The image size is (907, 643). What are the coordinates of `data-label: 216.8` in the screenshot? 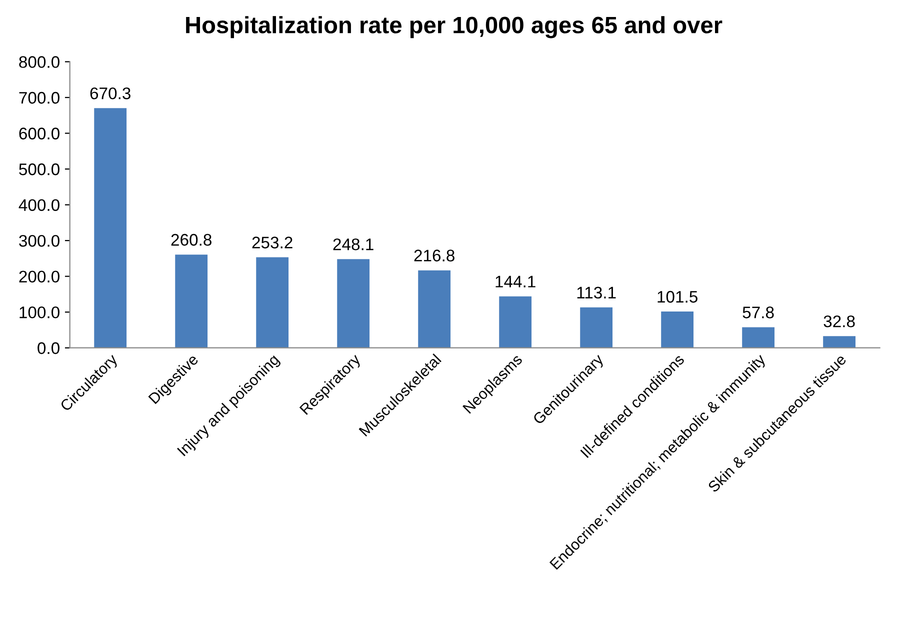 It's located at (434, 256).